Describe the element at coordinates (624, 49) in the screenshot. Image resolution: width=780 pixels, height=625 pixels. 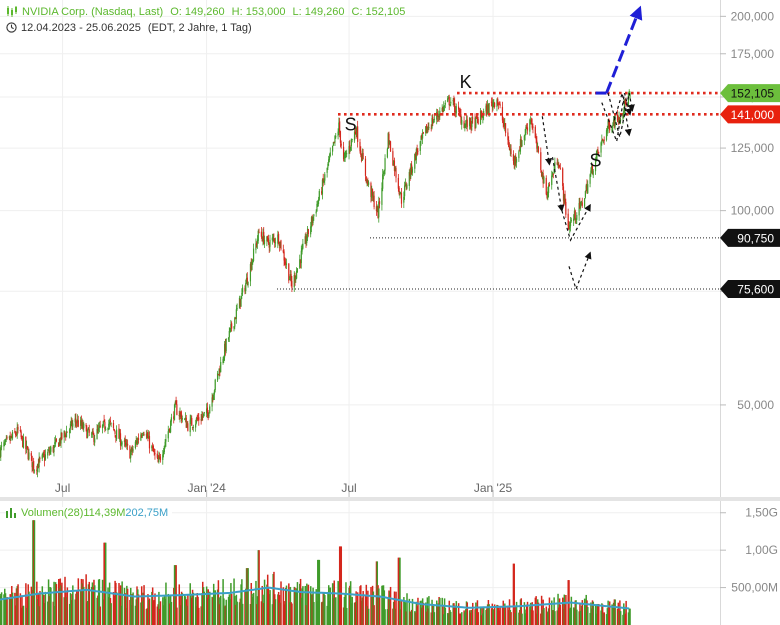
I see `target-arrow` at that location.